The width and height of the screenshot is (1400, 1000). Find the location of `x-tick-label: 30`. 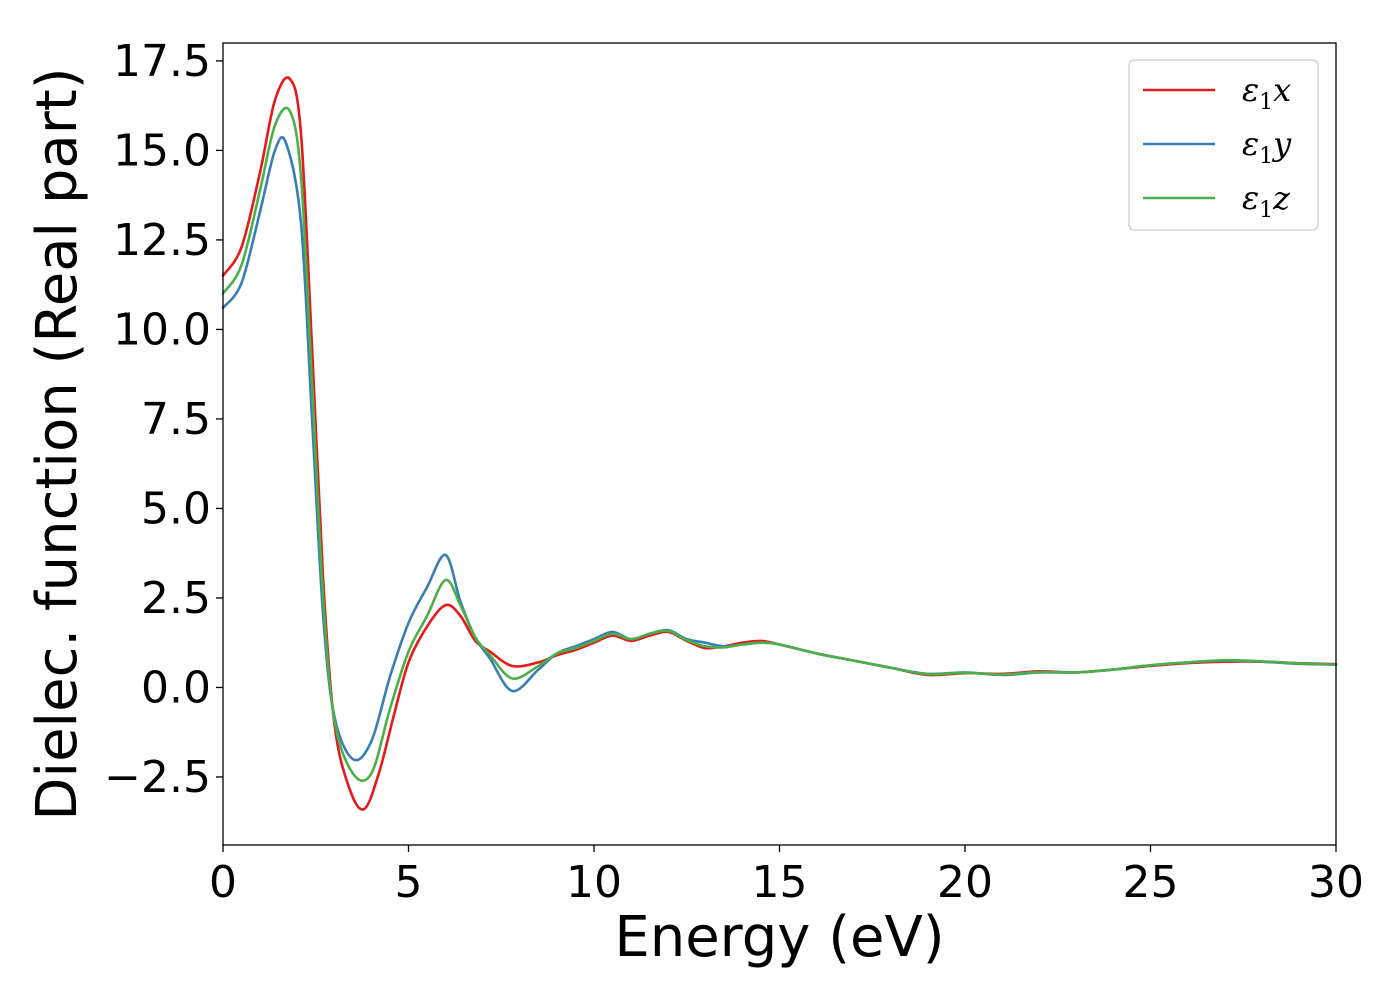

x-tick-label: 30 is located at coordinates (1336, 882).